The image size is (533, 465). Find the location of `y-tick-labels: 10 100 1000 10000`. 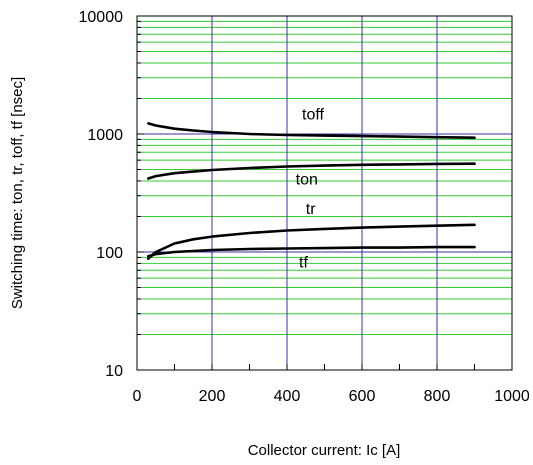

y-tick-labels: 10 100 1000 10000 is located at coordinates (101, 194).